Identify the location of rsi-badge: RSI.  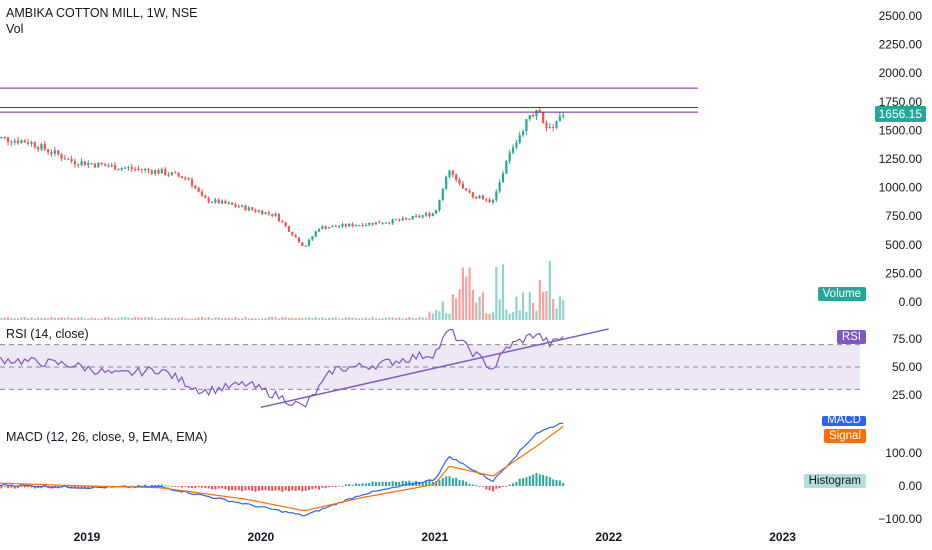
(851, 337).